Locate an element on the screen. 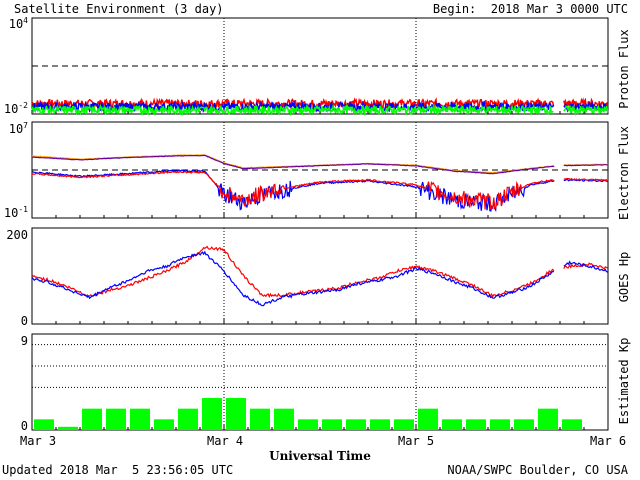 The height and width of the screenshot is (480, 640). x-tick-label: Mar 4 is located at coordinates (225, 441).